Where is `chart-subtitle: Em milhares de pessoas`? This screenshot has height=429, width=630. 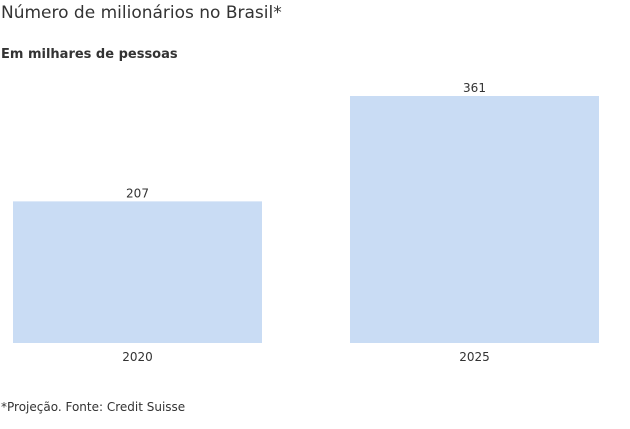
chart-subtitle: Em milhares de pessoas is located at coordinates (89, 54).